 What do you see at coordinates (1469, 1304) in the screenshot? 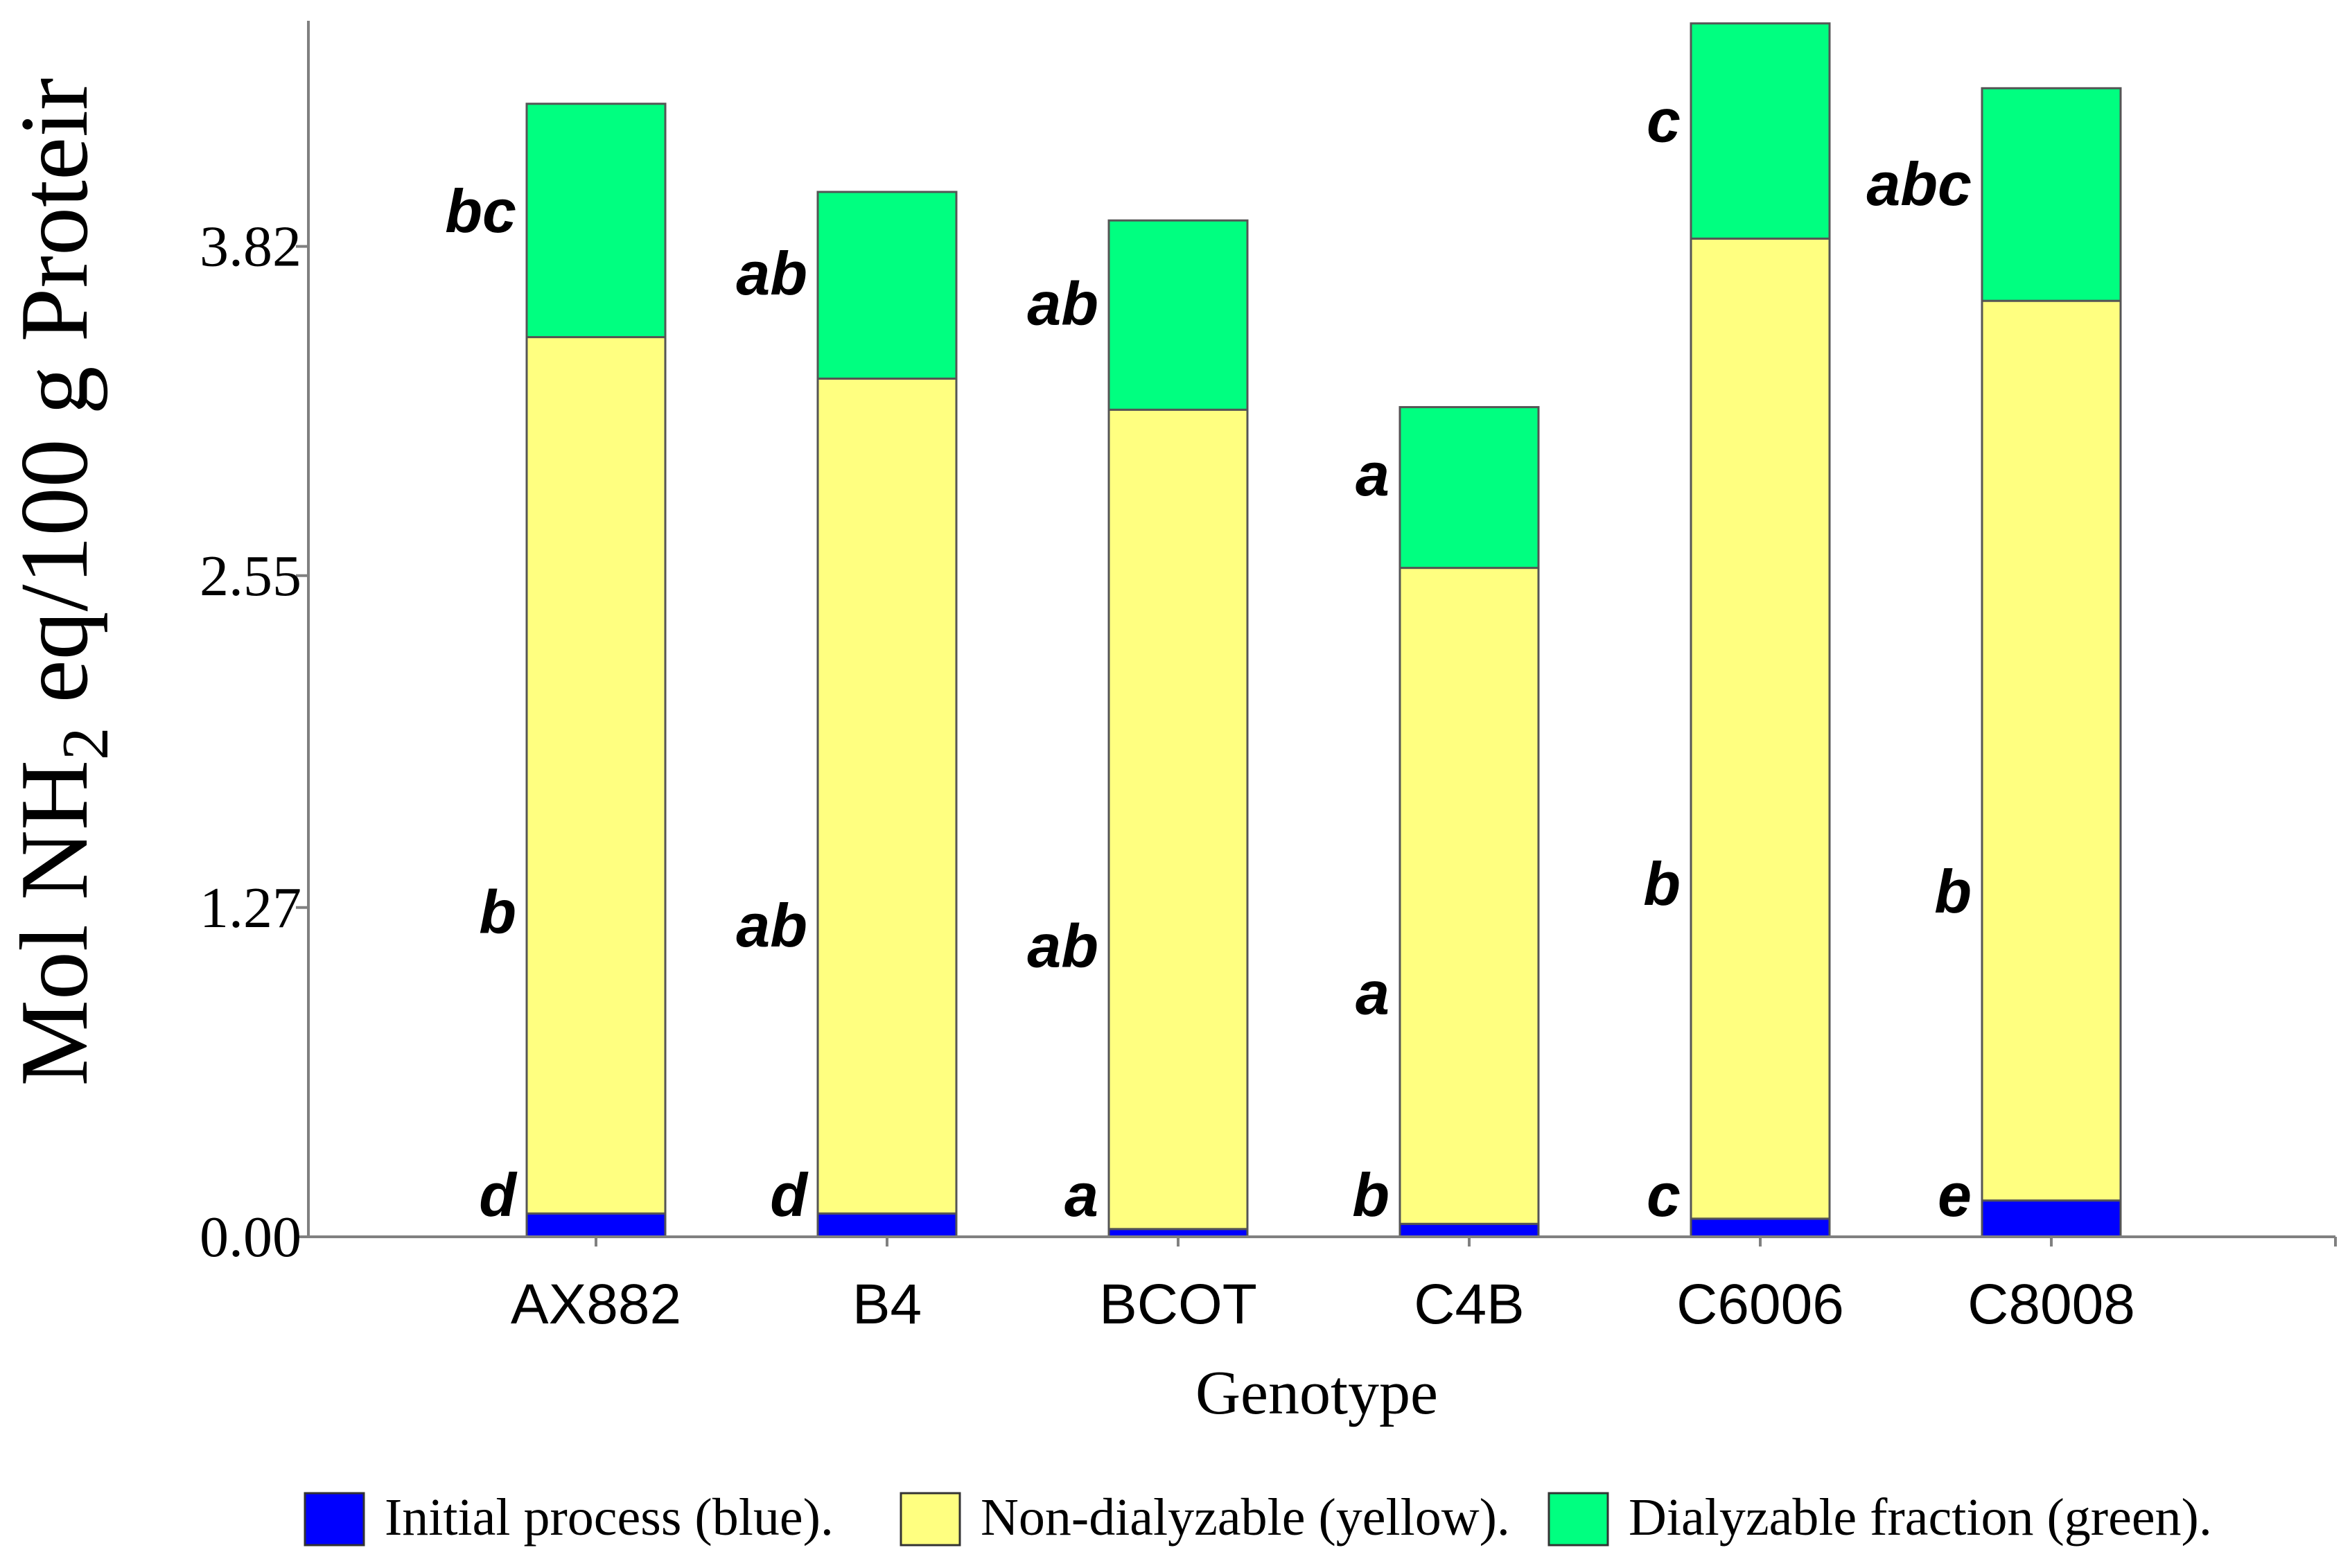
I see `x-tick-label: C4B` at bounding box center [1469, 1304].